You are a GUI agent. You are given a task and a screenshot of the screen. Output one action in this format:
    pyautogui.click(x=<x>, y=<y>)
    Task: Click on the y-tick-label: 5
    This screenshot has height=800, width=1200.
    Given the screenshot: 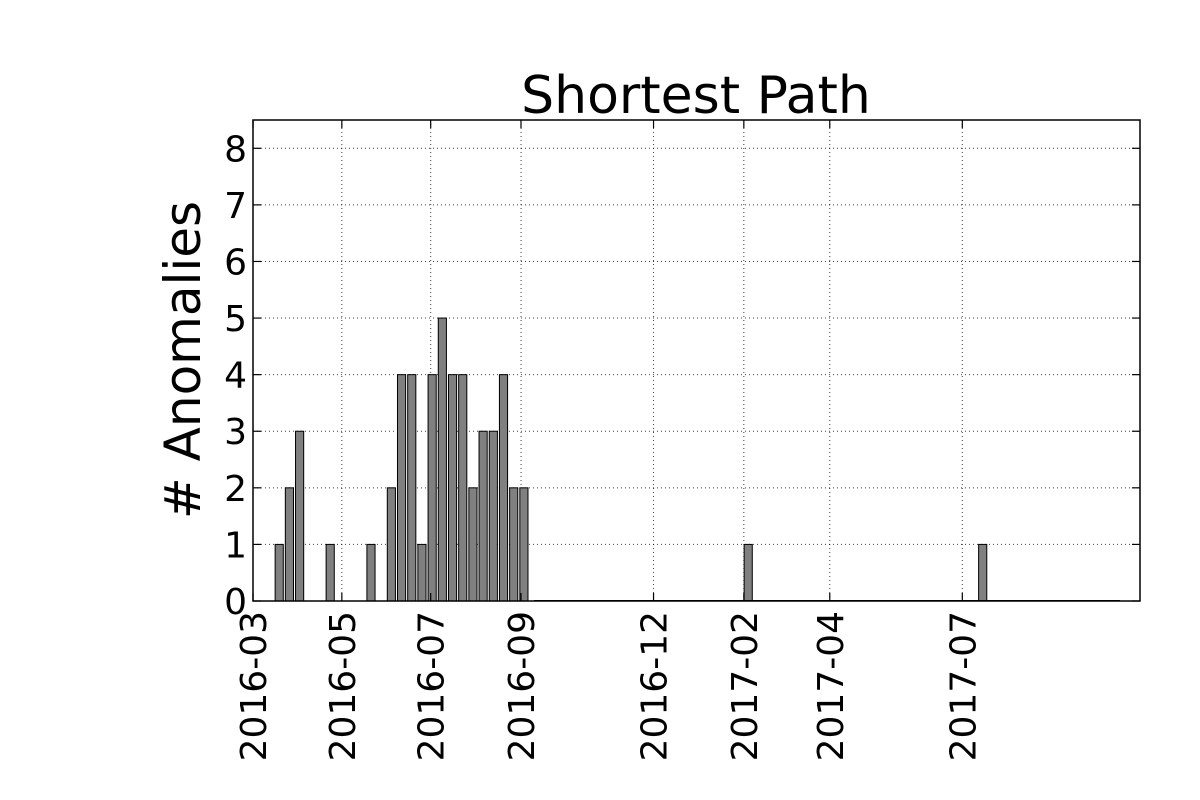 What is the action you would take?
    pyautogui.click(x=235, y=319)
    